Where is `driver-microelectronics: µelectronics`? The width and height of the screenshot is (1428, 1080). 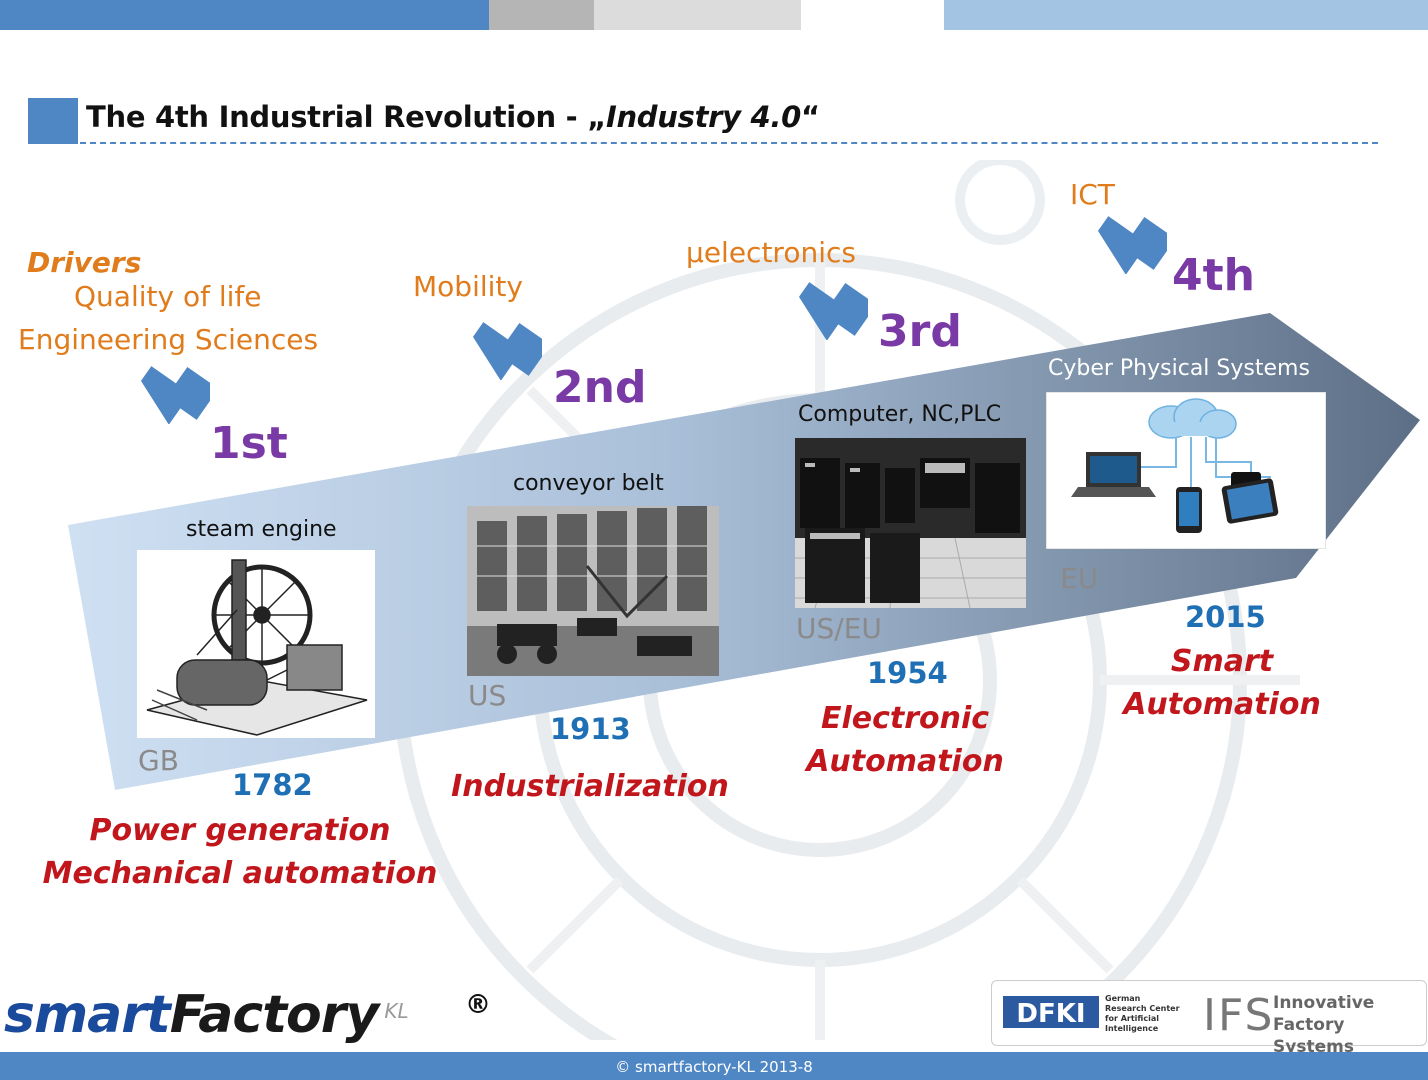
driver-microelectronics: µelectronics is located at coordinates (771, 252).